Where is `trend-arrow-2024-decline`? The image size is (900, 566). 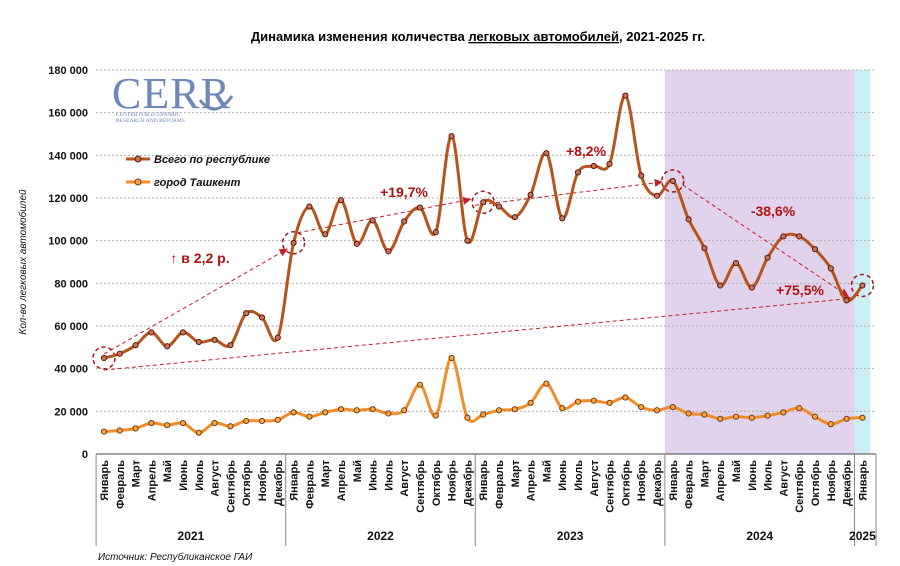 trend-arrow-2024-decline is located at coordinates (765, 240).